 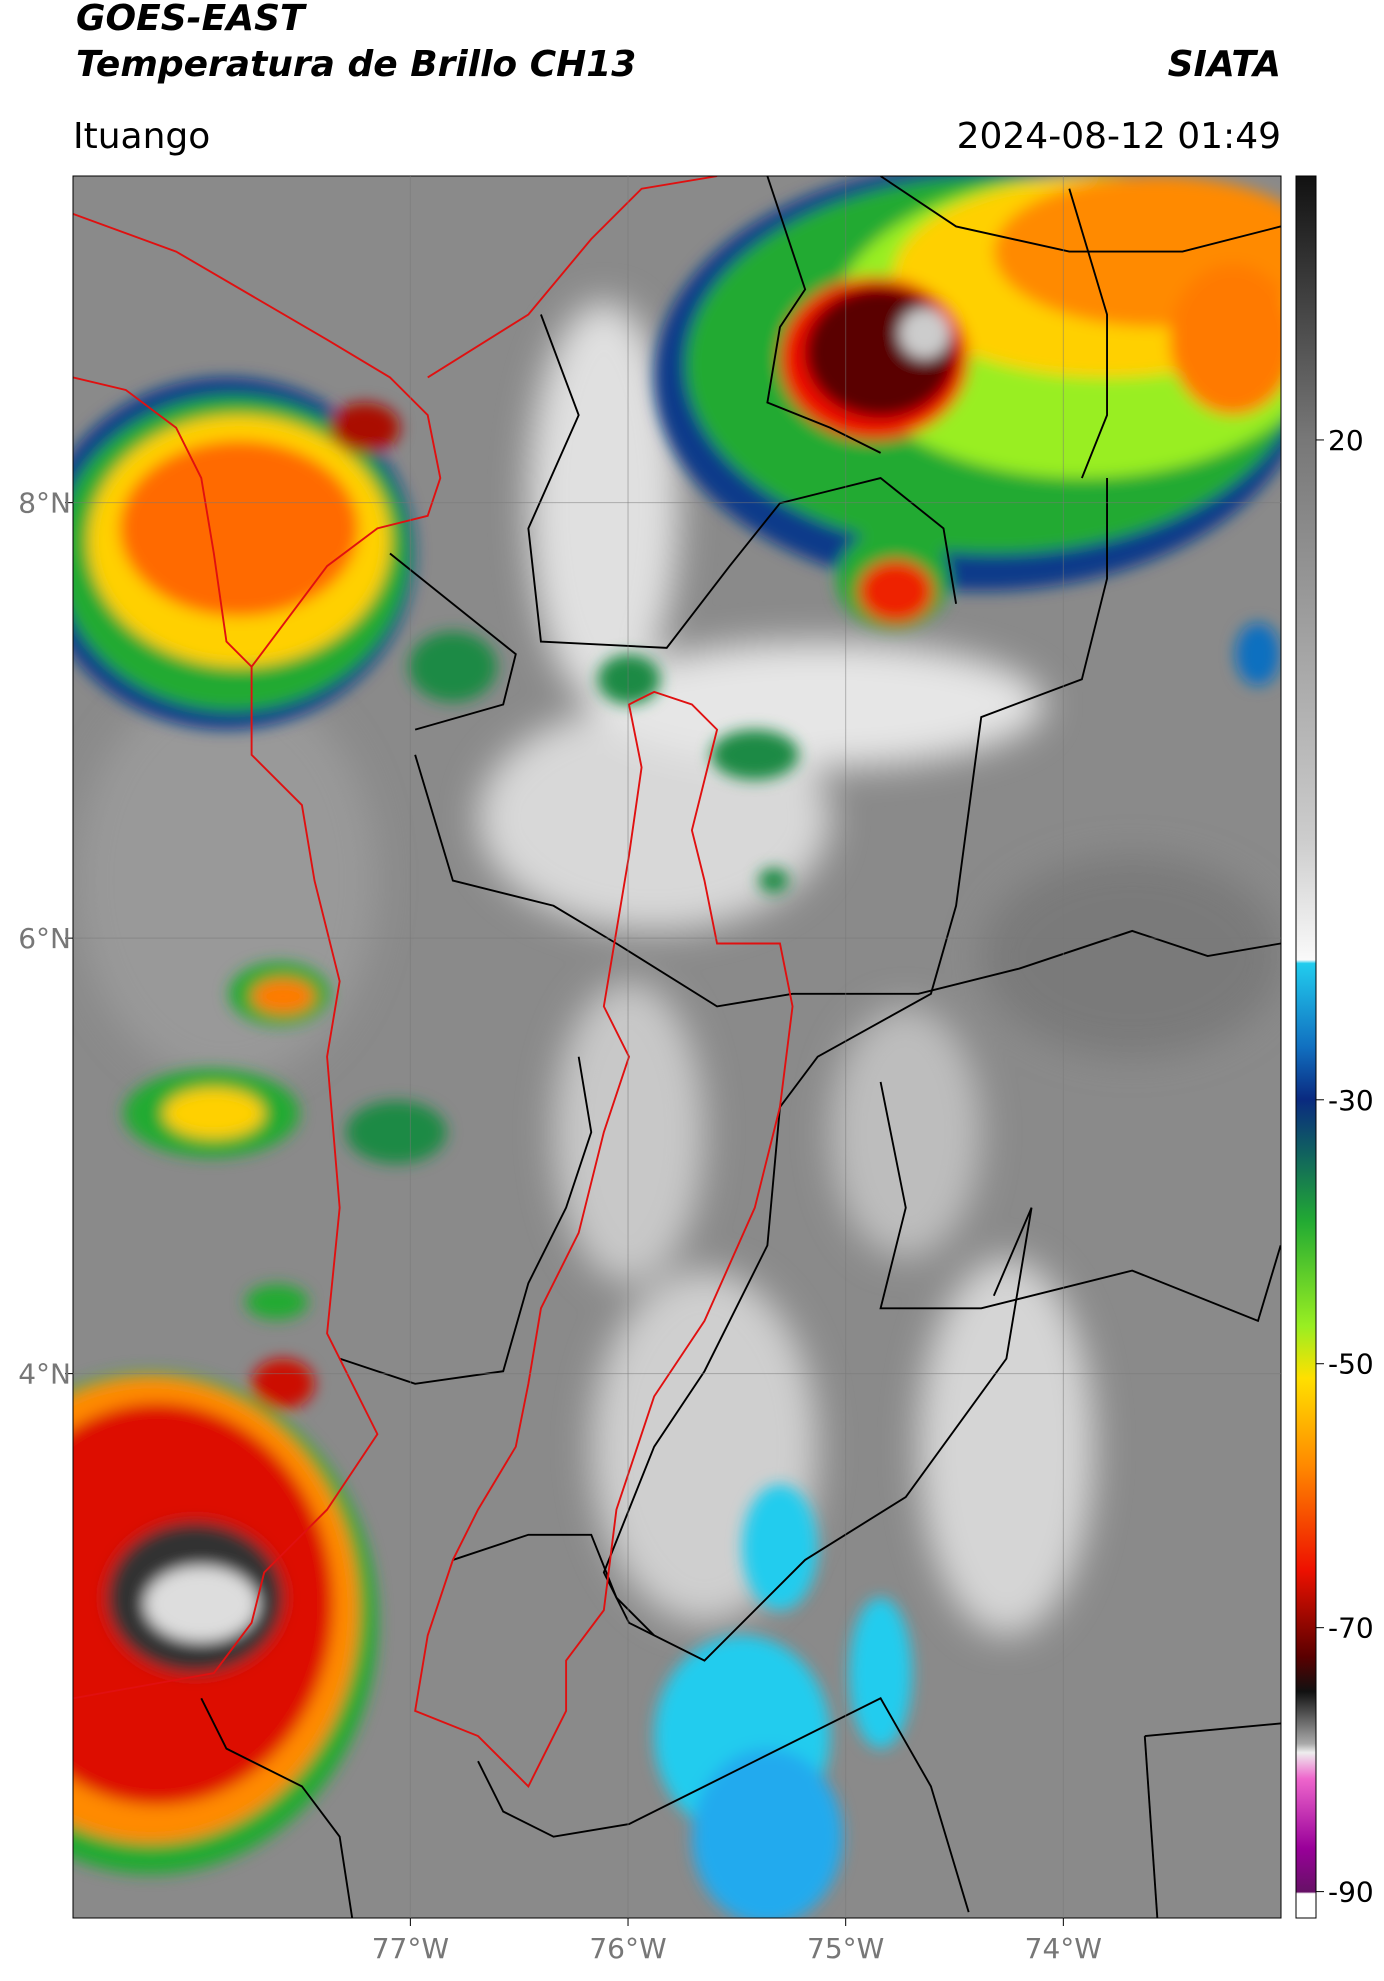 I want to click on colorbar-tick-label: -70, so click(x=1351, y=1628).